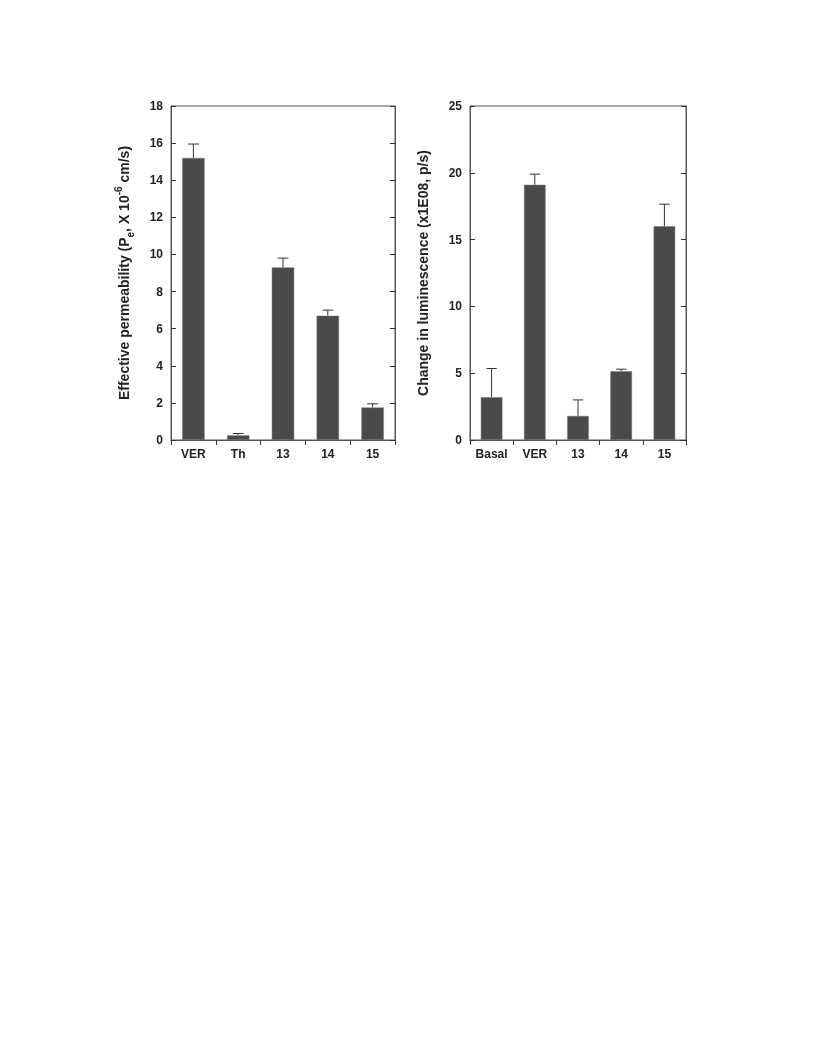  I want to click on x-tick-label: Th, so click(238, 454).